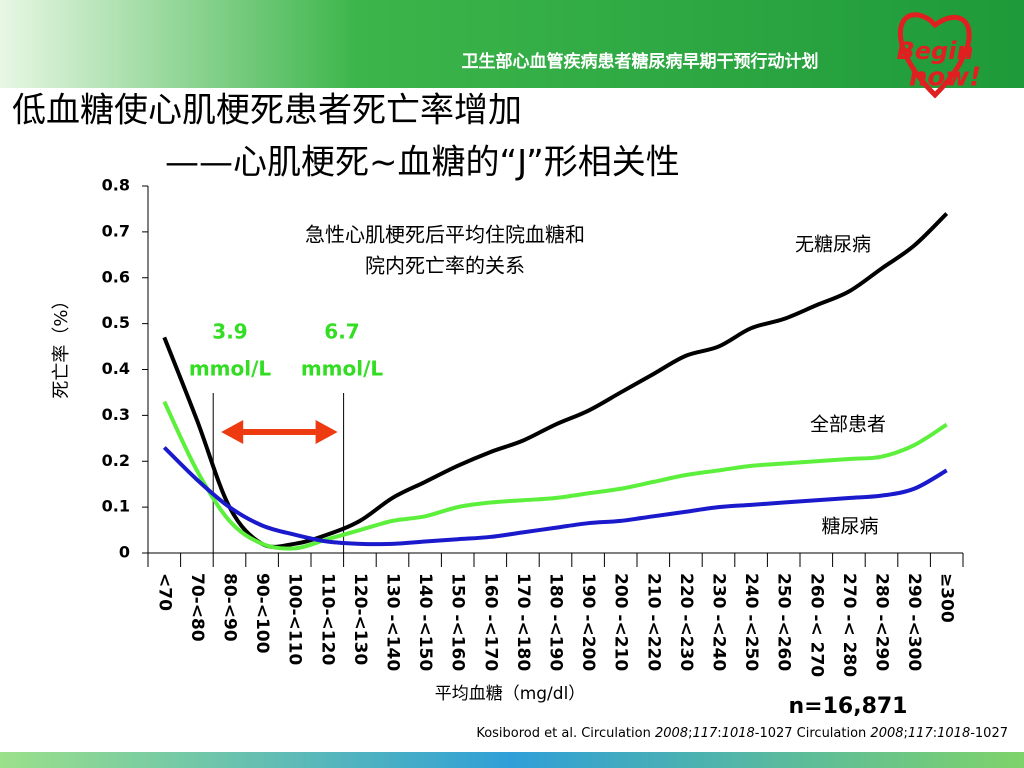 This screenshot has height=768, width=1024. What do you see at coordinates (267, 111) in the screenshot?
I see `title: 低血糖使心肌梗死患者死亡率增加` at bounding box center [267, 111].